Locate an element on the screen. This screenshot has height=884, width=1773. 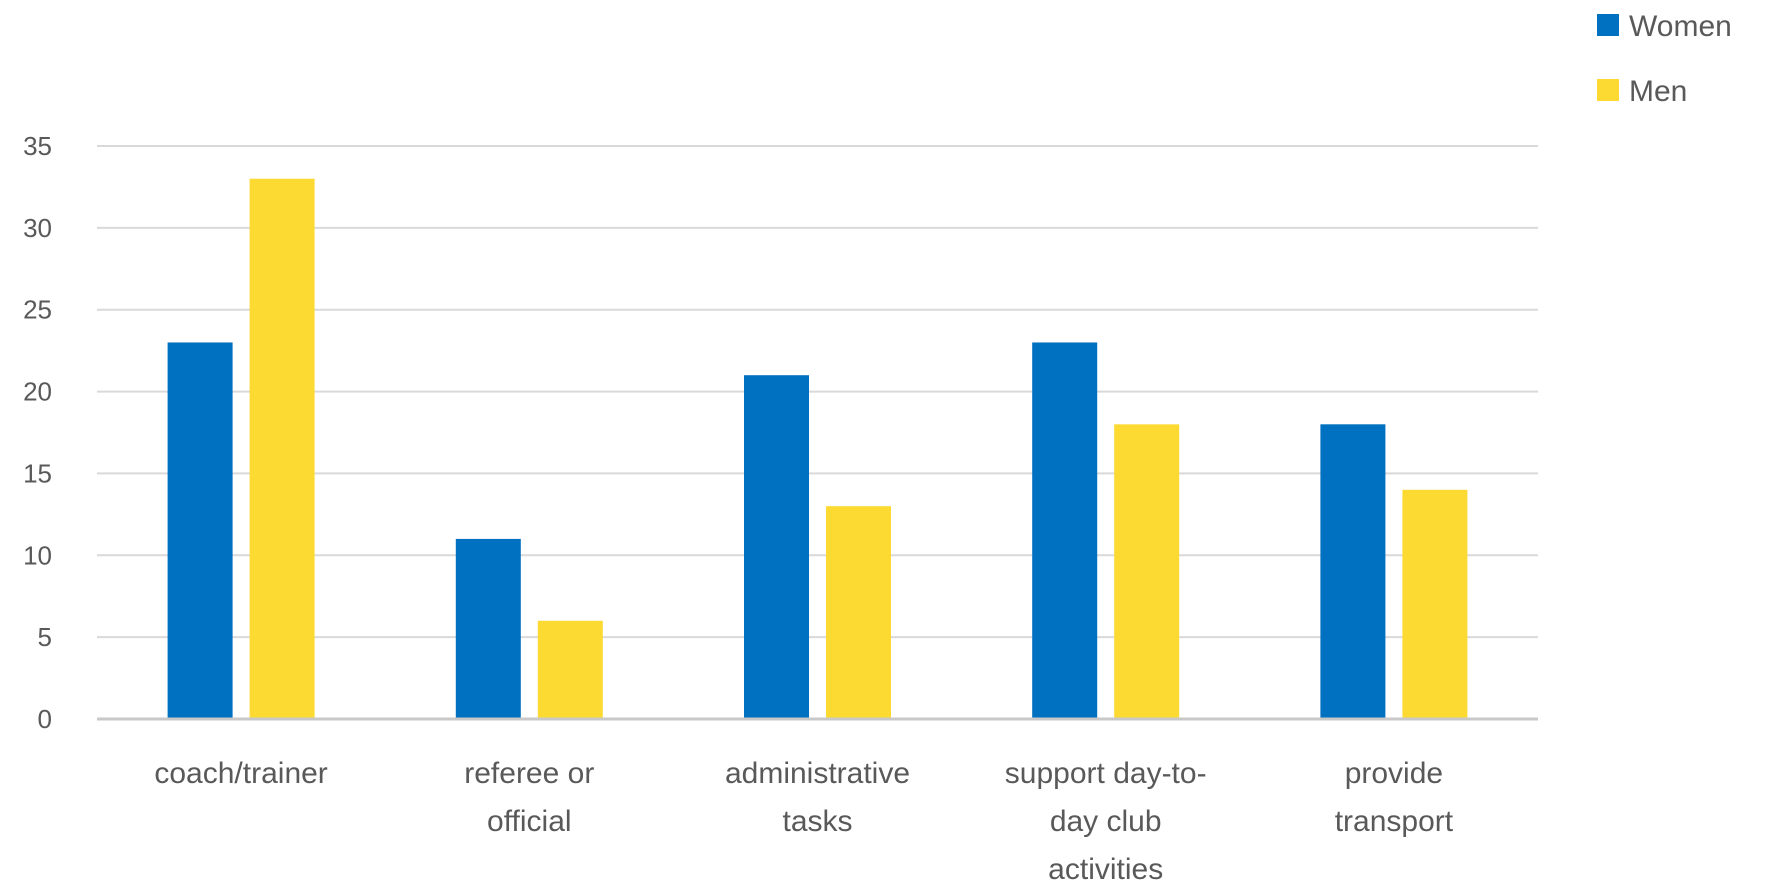
x-category-label-line: day club is located at coordinates (1106, 821).